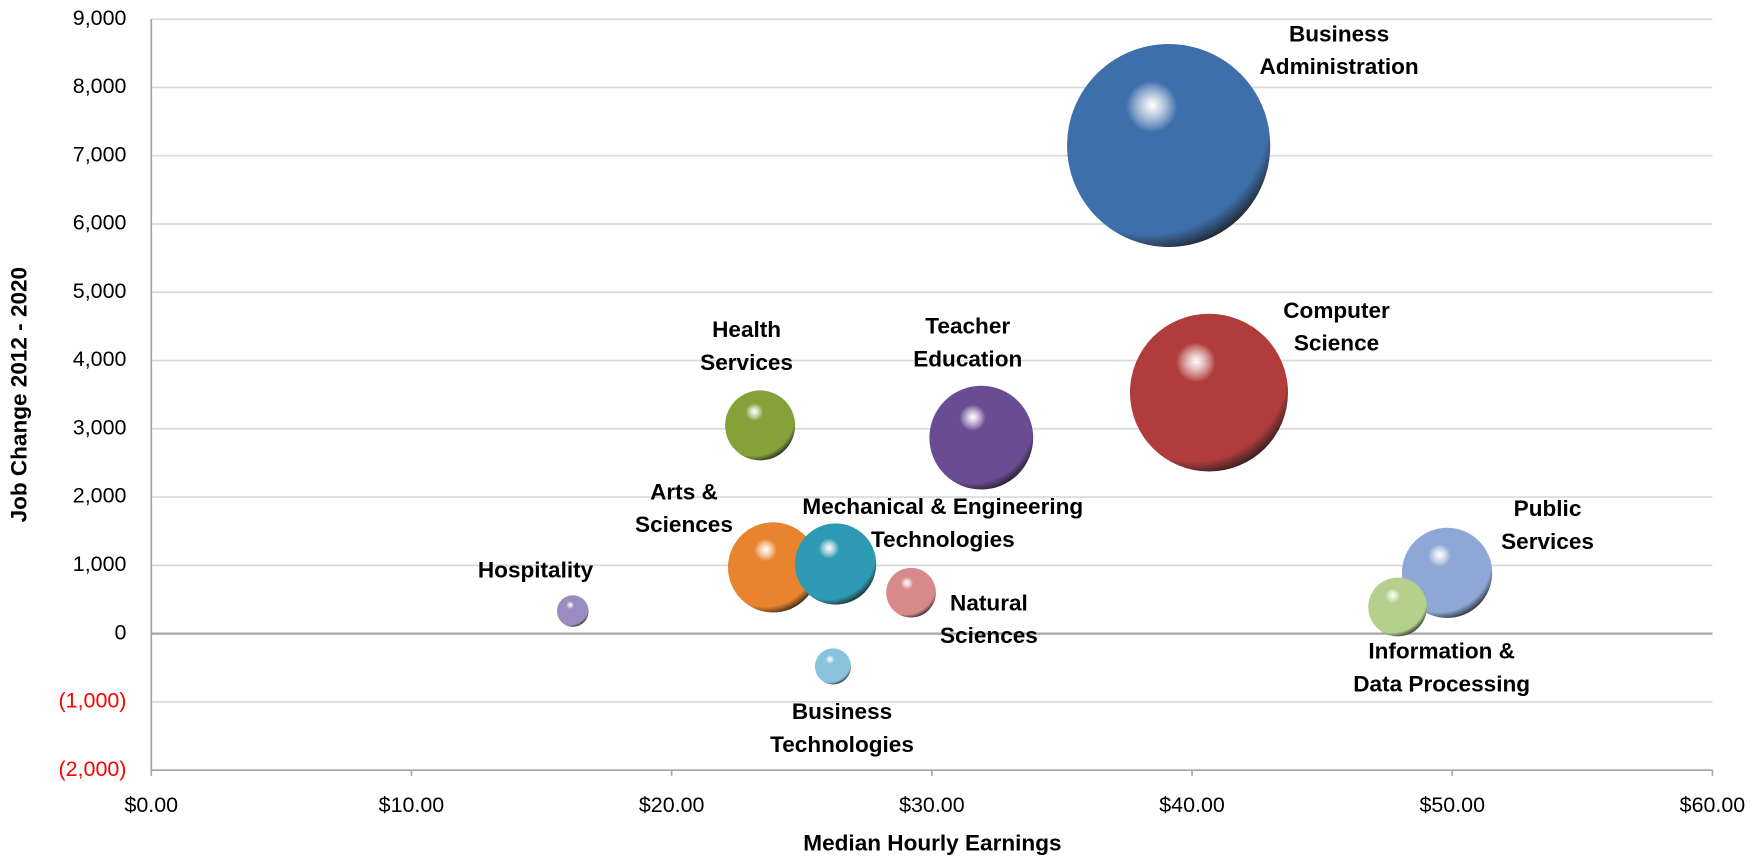  What do you see at coordinates (746, 329) in the screenshot?
I see `bubble-label: Health` at bounding box center [746, 329].